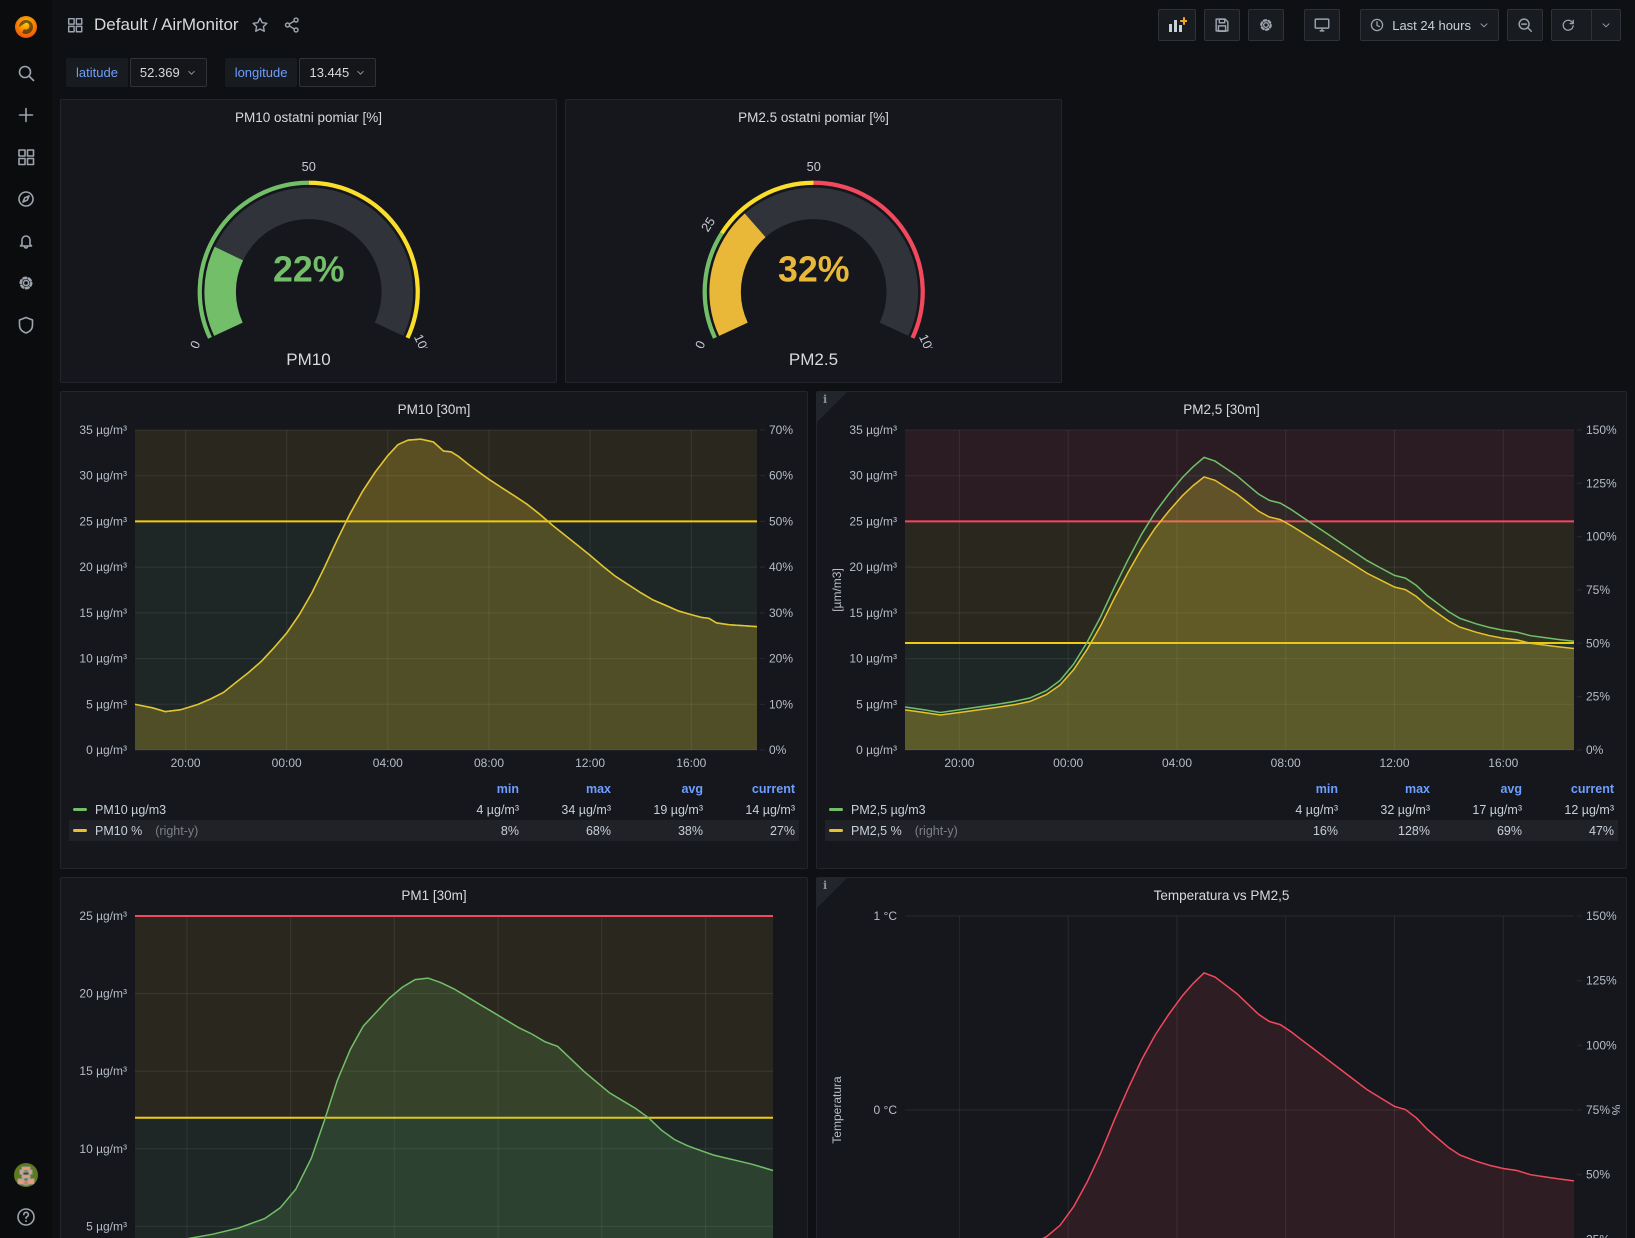 The width and height of the screenshot is (1635, 1238). What do you see at coordinates (292, 25) in the screenshot?
I see `share-button` at bounding box center [292, 25].